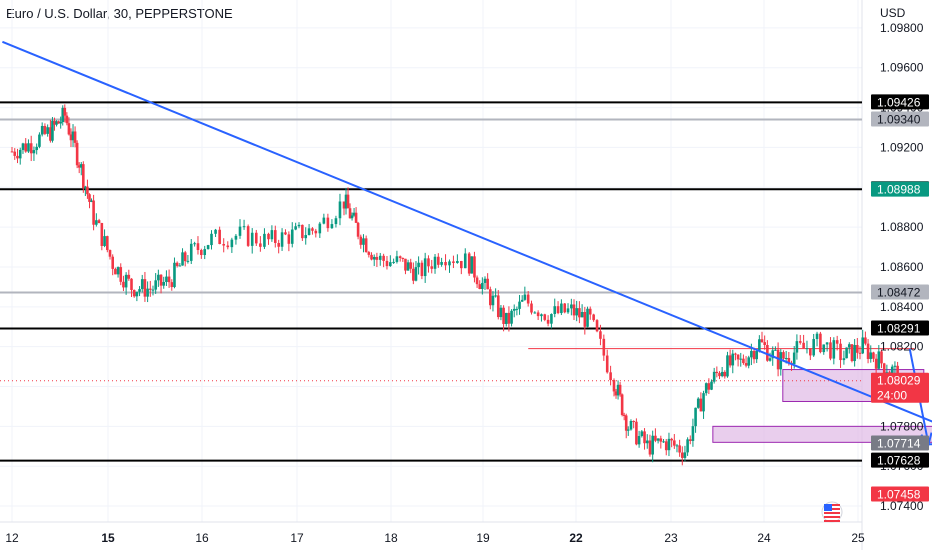  Describe the element at coordinates (435, 538) in the screenshot. I see `time-axis: 12 15 16 17 18 19 22 23 24 25` at that location.